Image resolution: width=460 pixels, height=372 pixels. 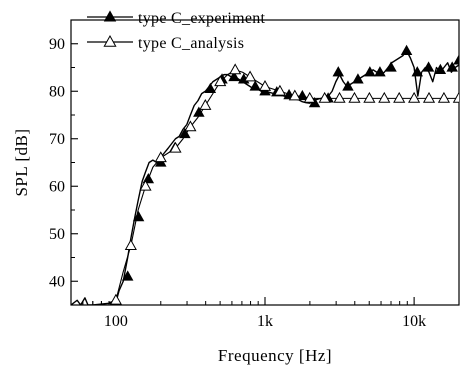 What do you see at coordinates (265, 321) in the screenshot?
I see `x-tick-label: 1k` at bounding box center [265, 321].